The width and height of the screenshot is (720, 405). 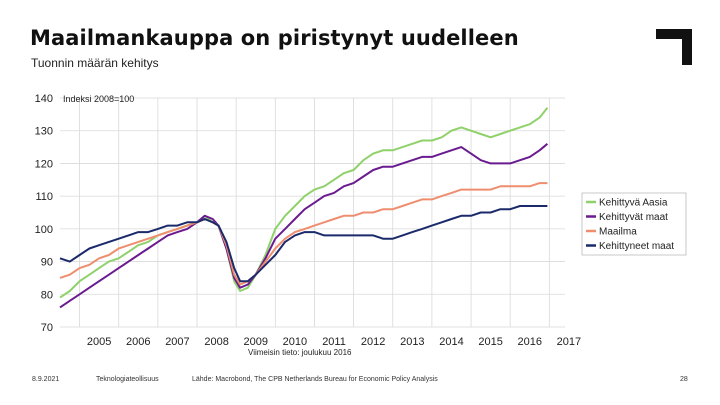 I want to click on x-tick-label: 2005, so click(x=99, y=342).